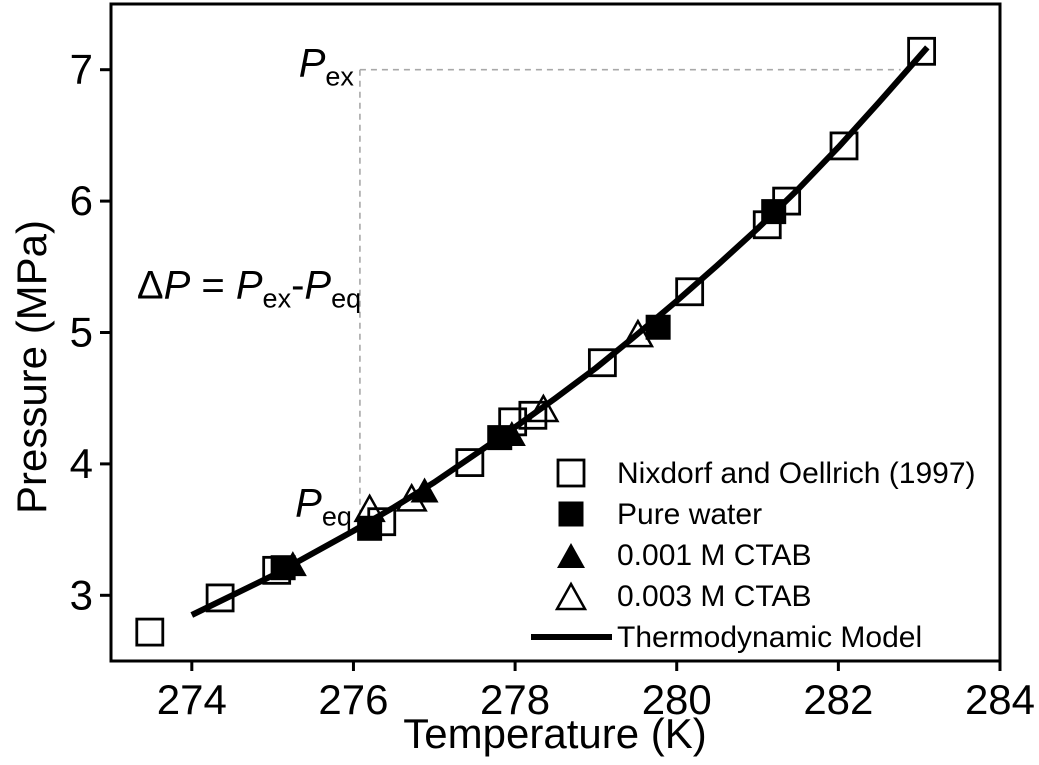  Describe the element at coordinates (81, 594) in the screenshot. I see `y-tick-label: 3` at that location.